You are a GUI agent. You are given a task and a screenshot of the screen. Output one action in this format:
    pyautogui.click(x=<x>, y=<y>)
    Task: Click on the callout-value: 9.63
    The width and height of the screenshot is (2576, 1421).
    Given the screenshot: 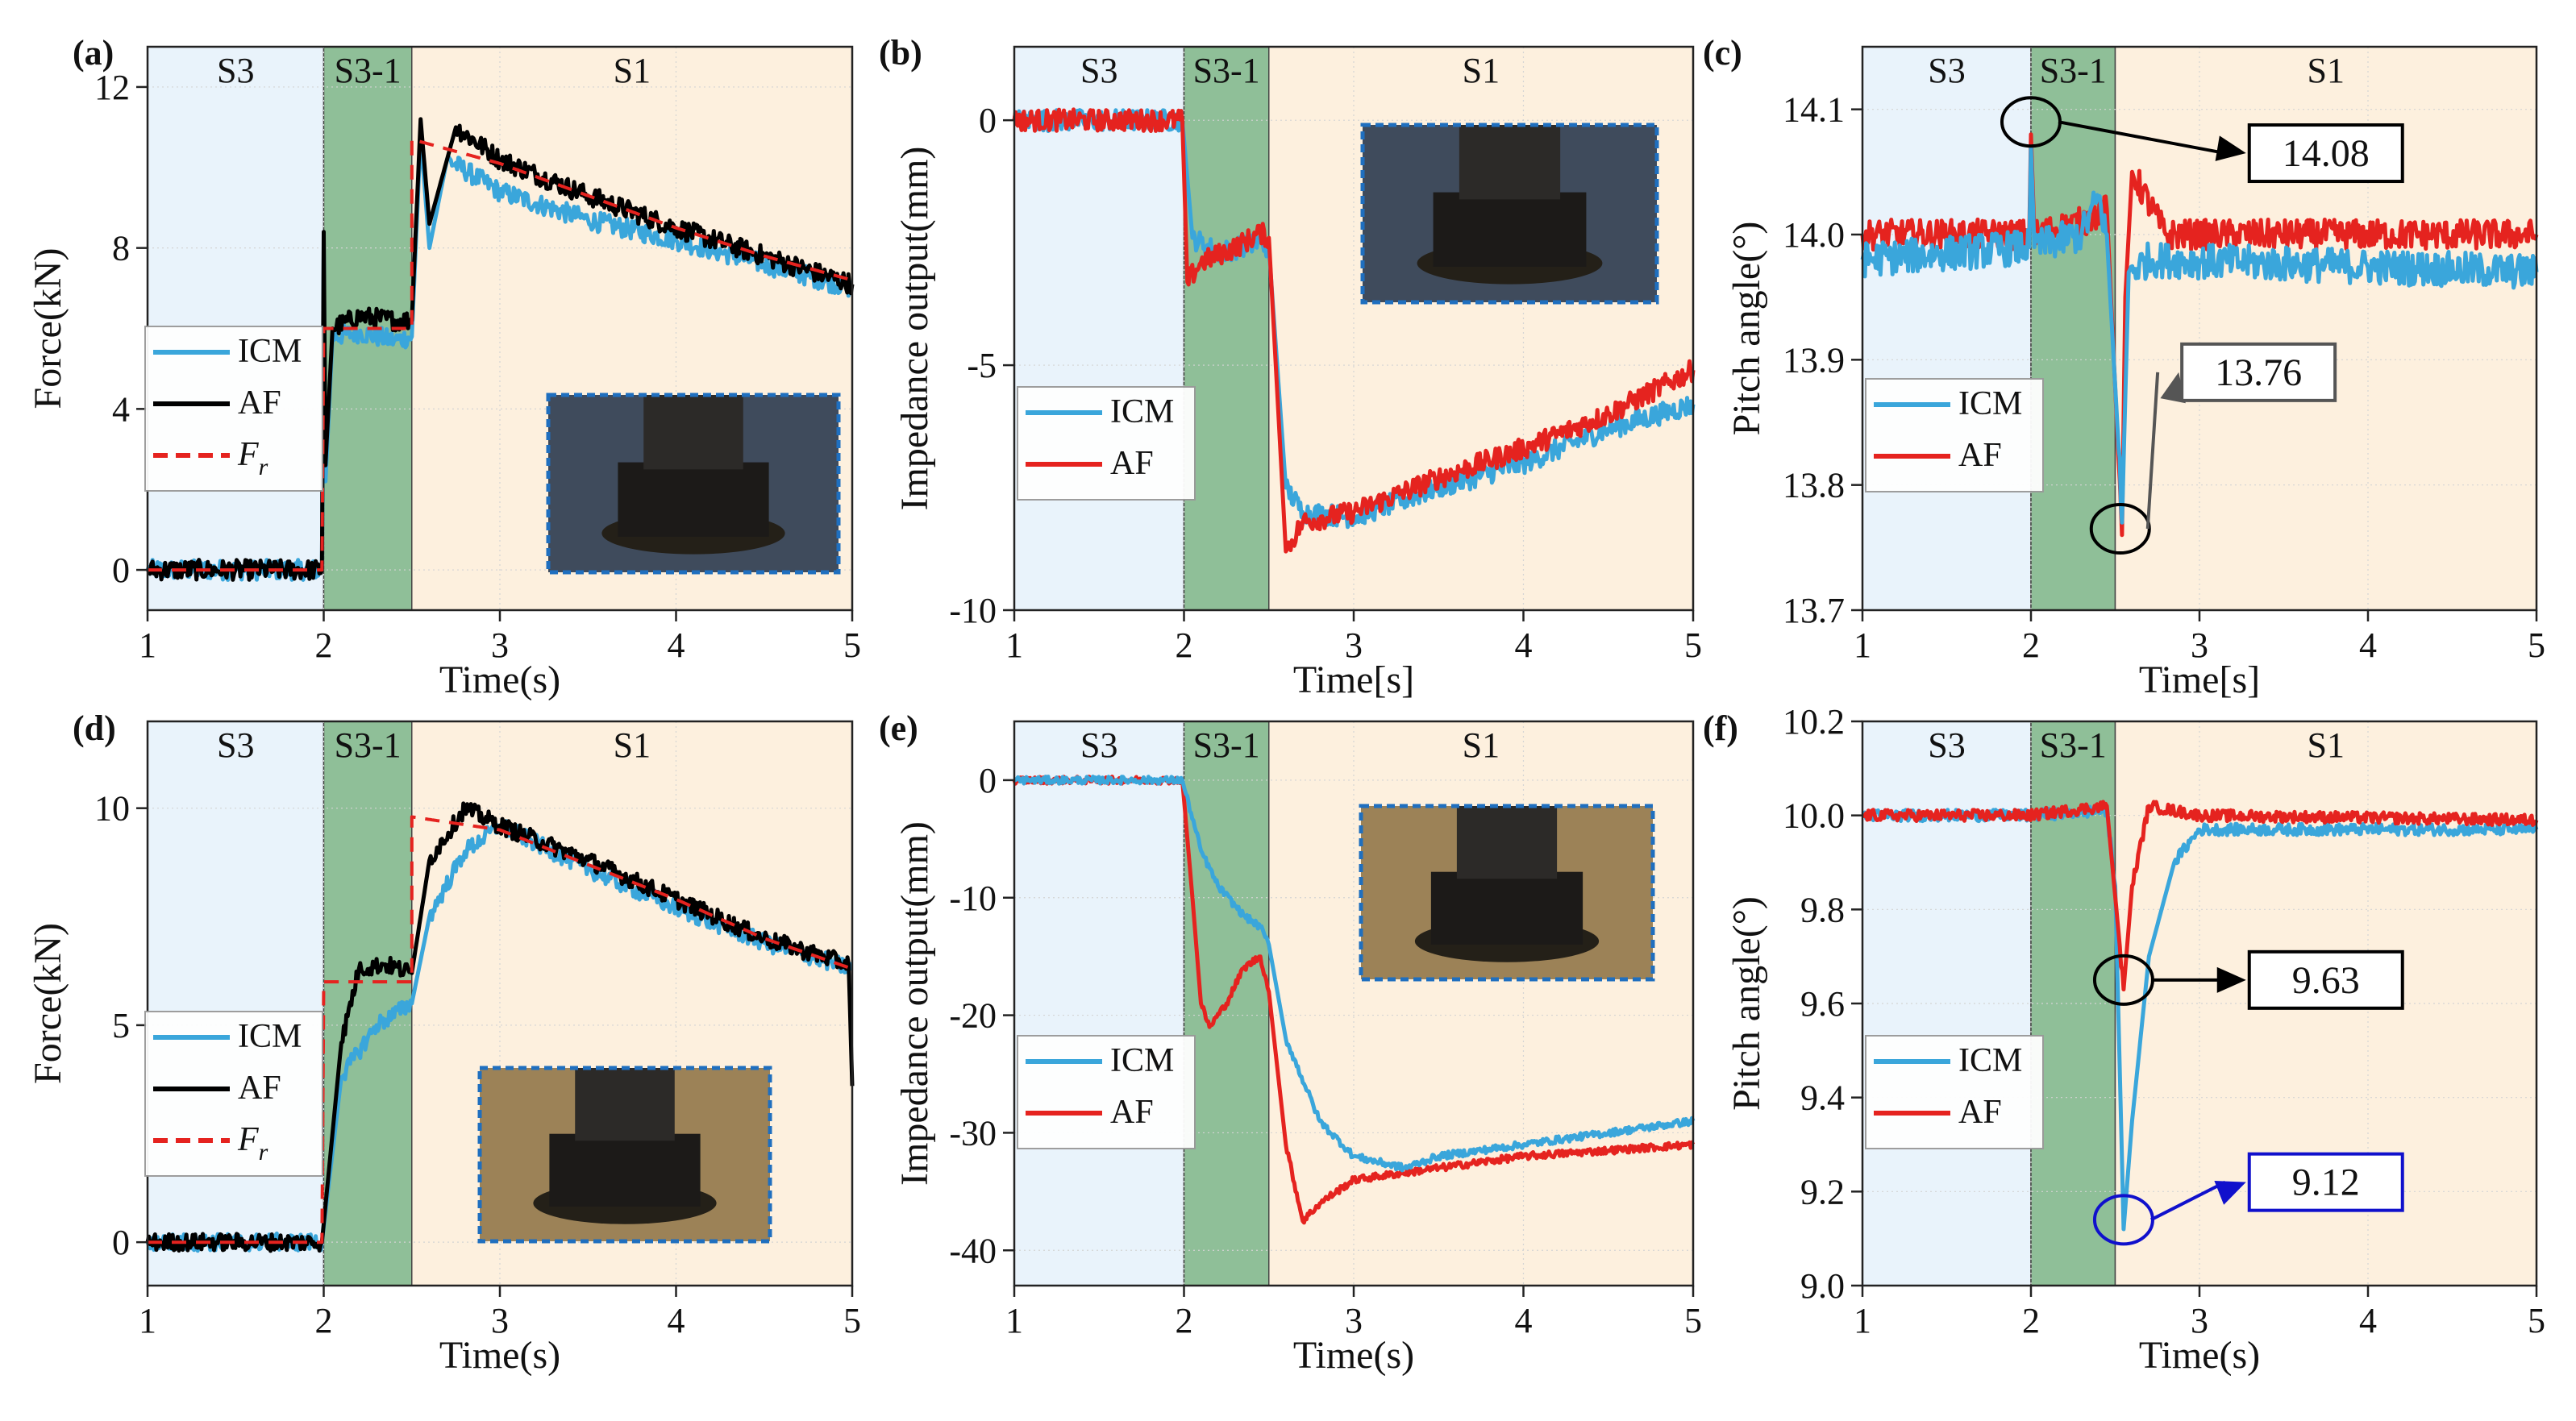 What is the action you would take?
    pyautogui.click(x=2326, y=981)
    